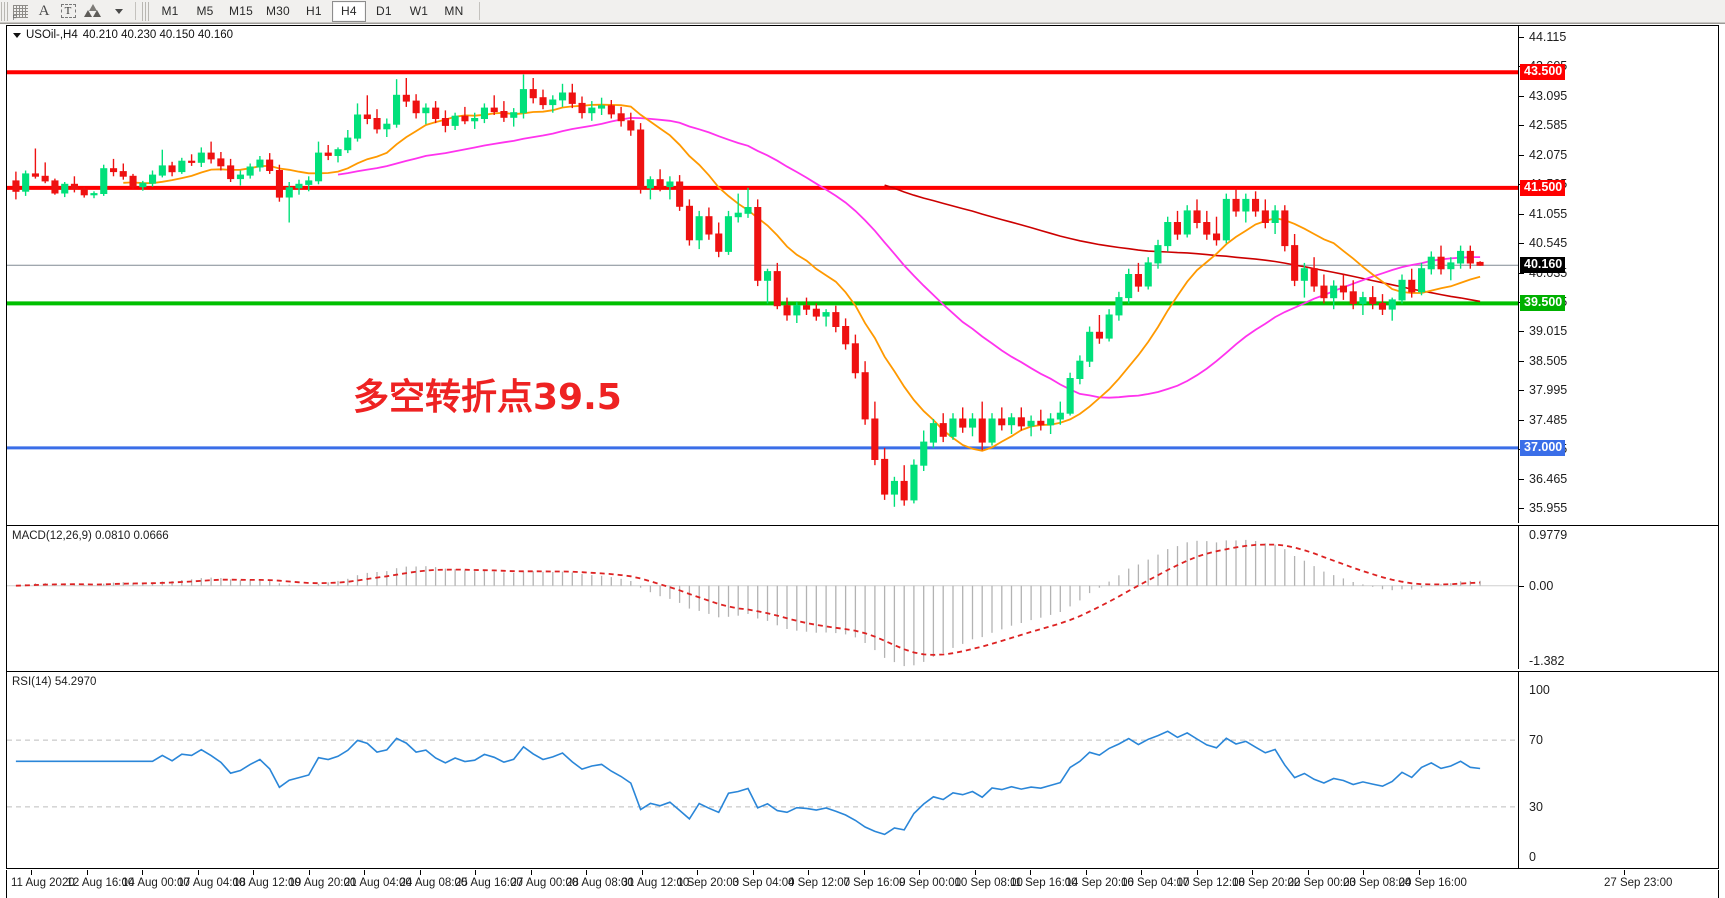  Describe the element at coordinates (277, 11) in the screenshot. I see `timeframe-m30: M30` at that location.